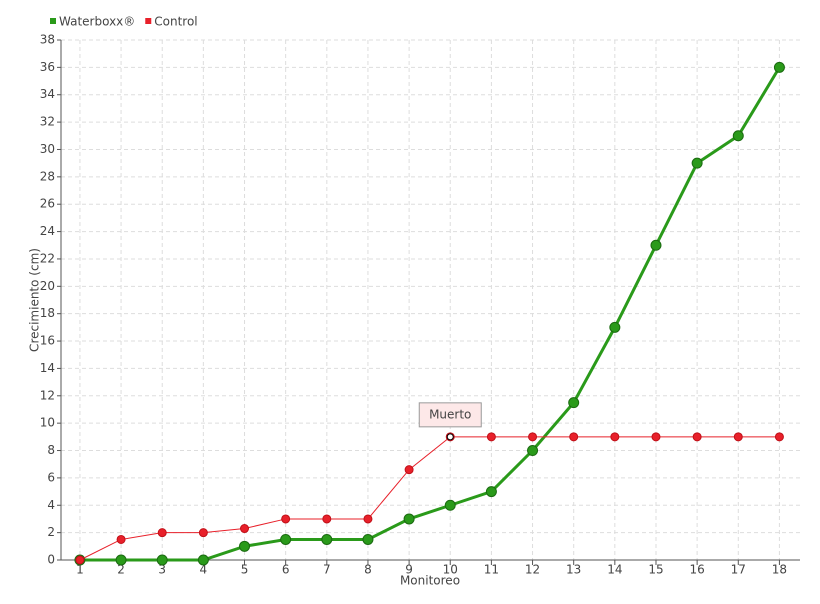  I want to click on x-tick-label: 9, so click(409, 570).